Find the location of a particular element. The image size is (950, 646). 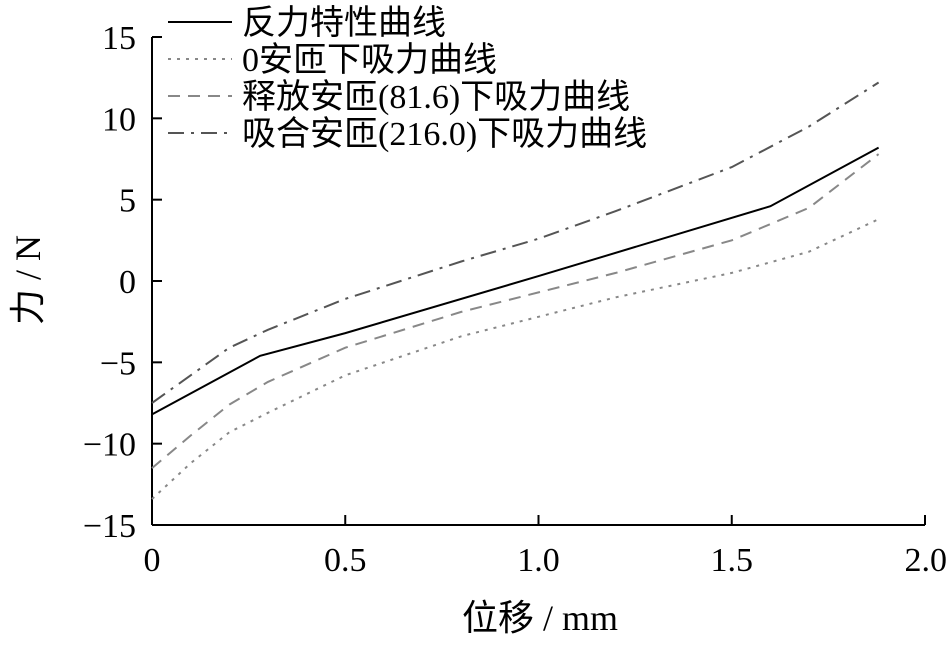

x-axis-label: 位移 / mm is located at coordinates (540, 618).